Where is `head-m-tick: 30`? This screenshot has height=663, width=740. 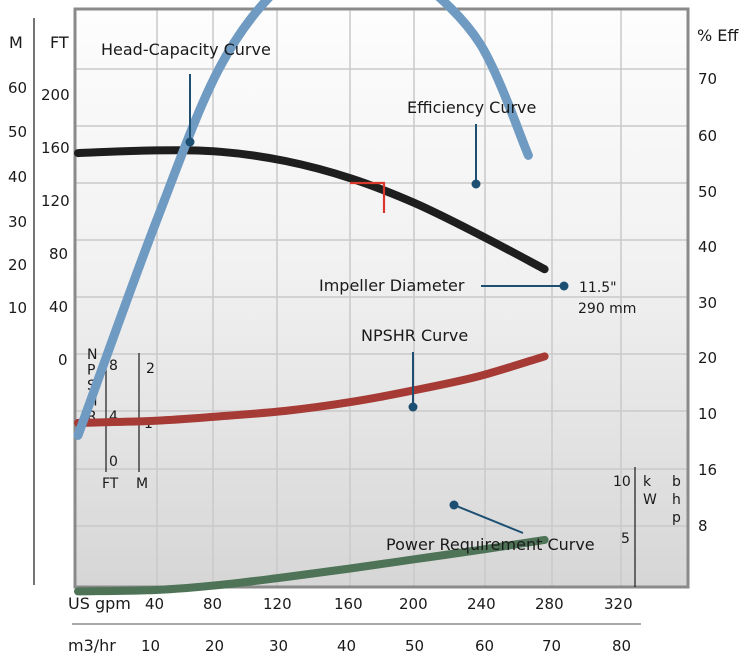
head-m-tick: 30 is located at coordinates (17, 222).